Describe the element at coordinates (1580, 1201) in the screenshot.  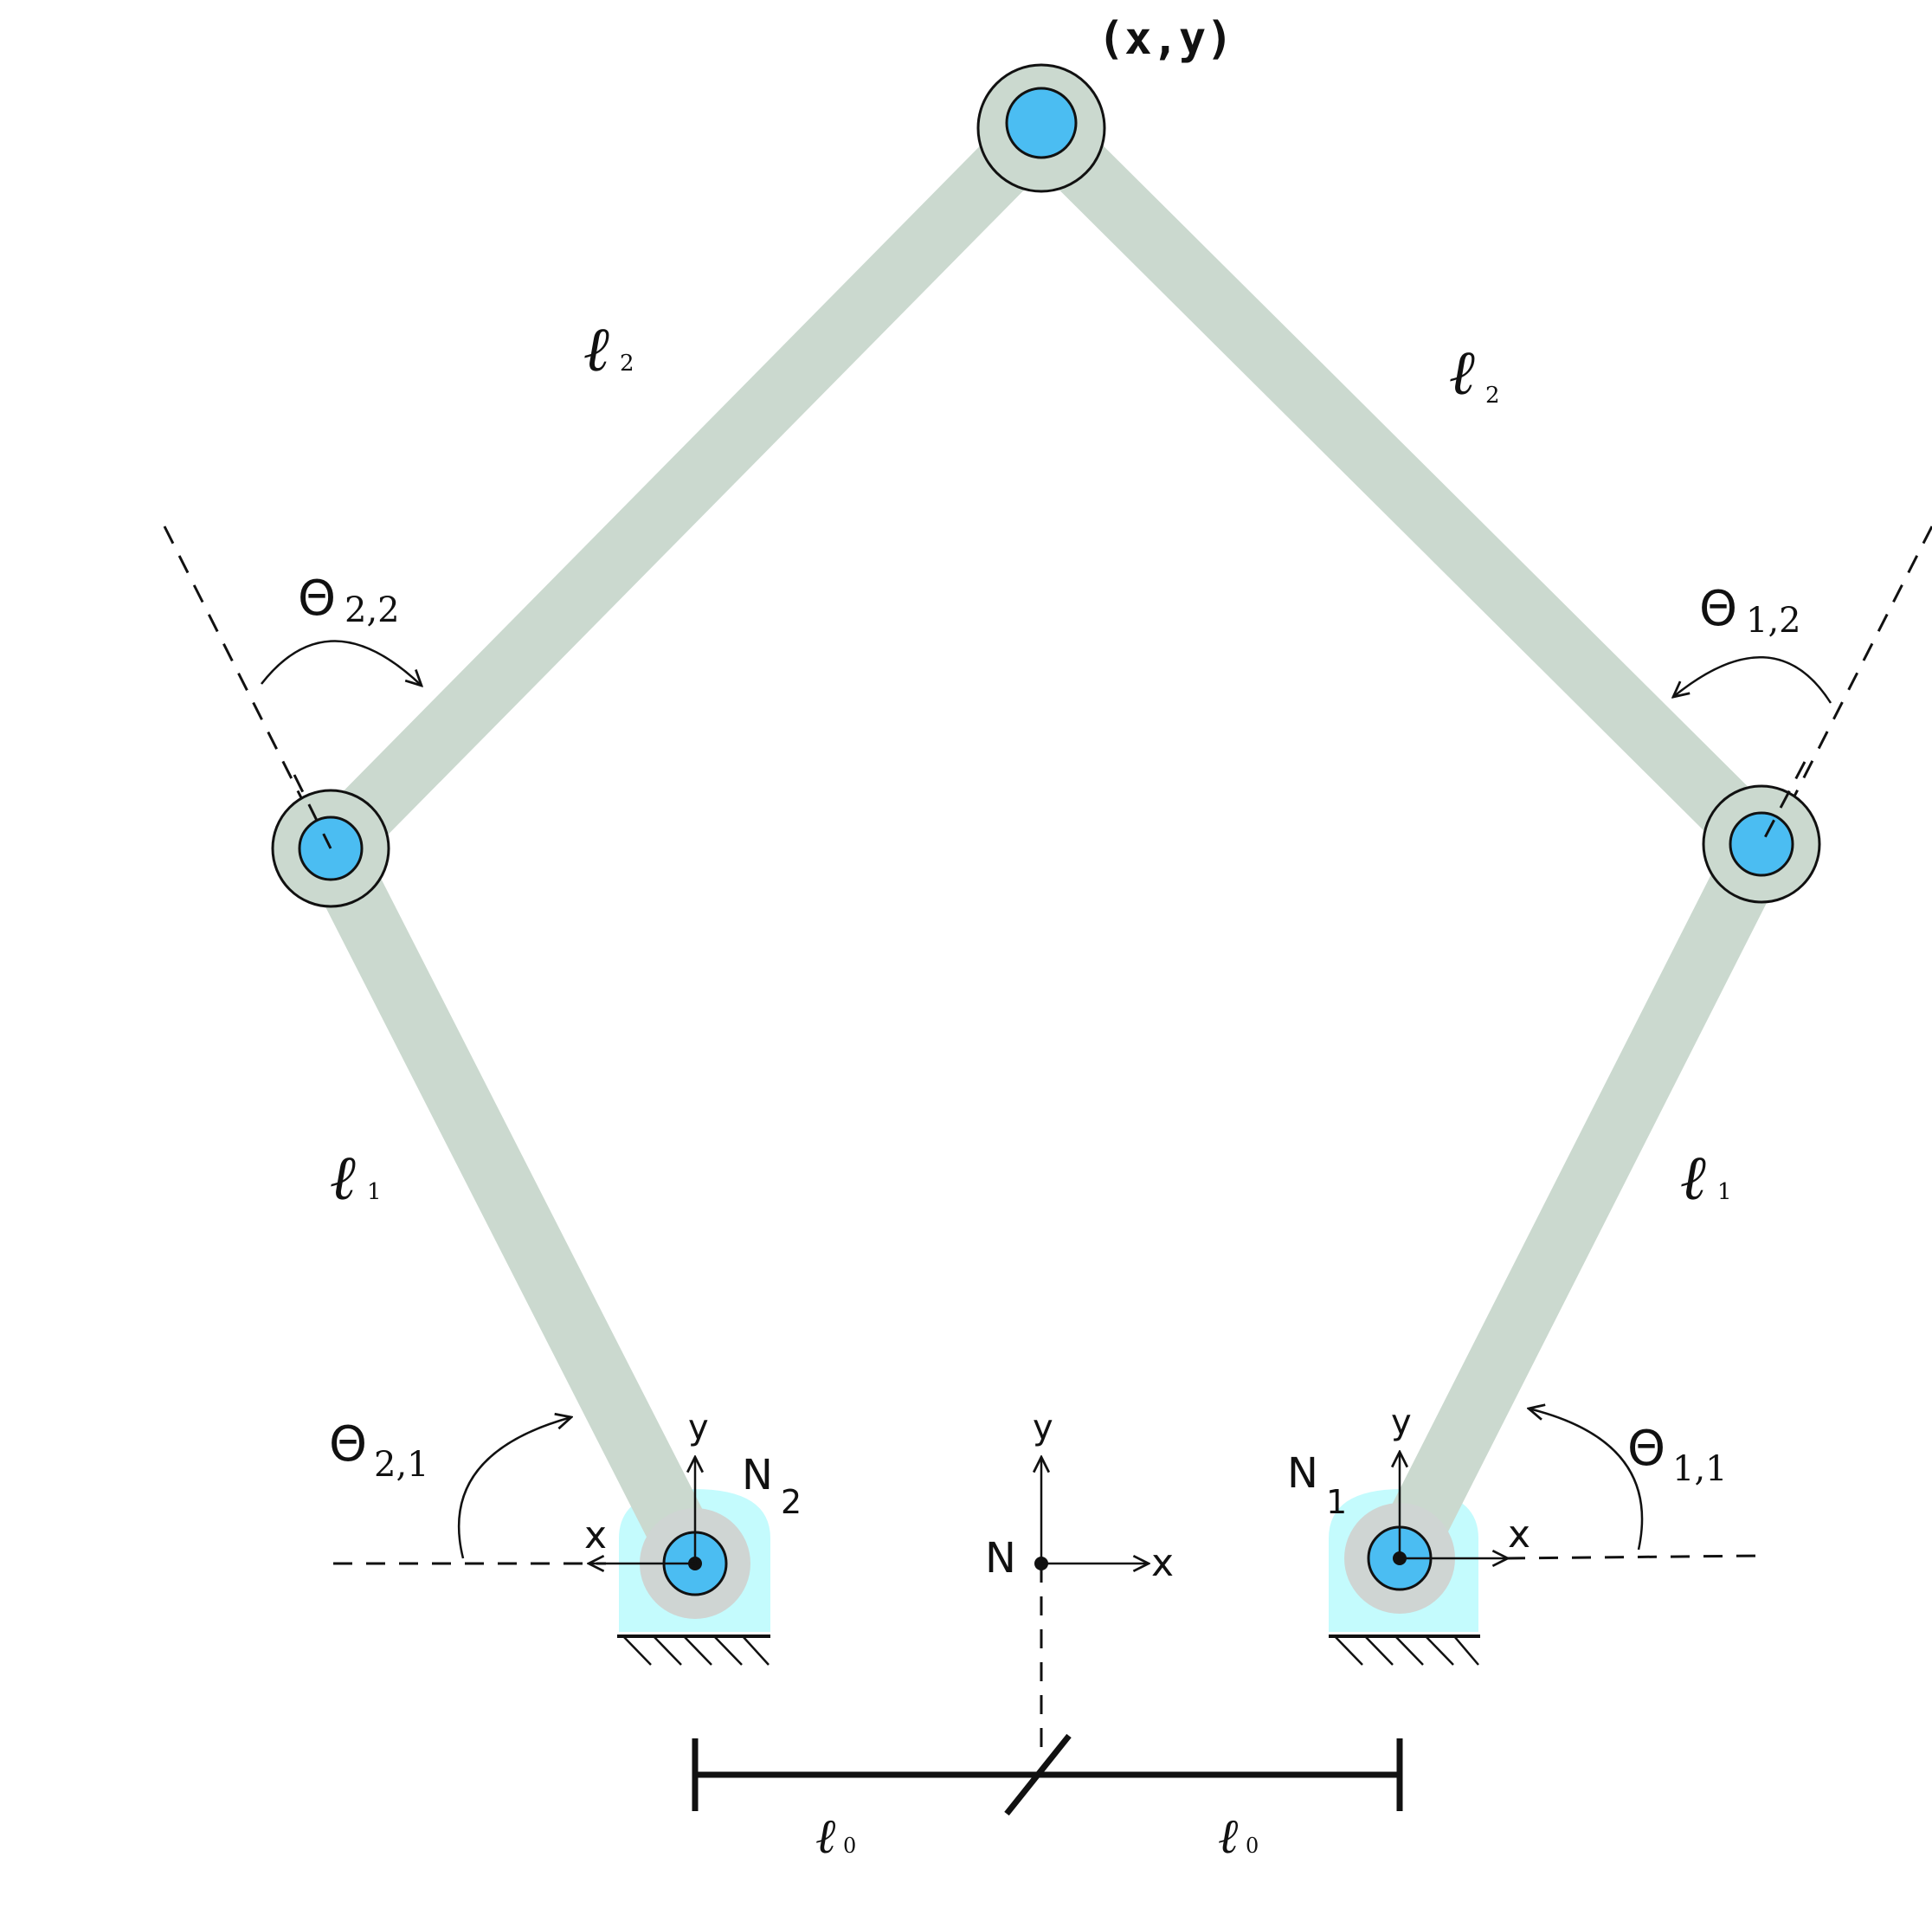
I see `link-lower-right` at that location.